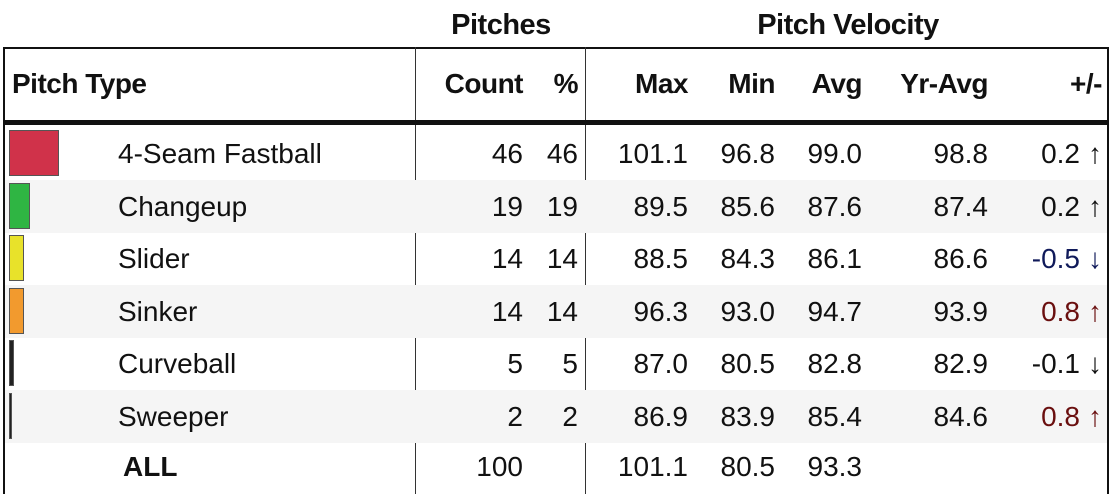  What do you see at coordinates (562, 153) in the screenshot?
I see `cell-pct: 46` at bounding box center [562, 153].